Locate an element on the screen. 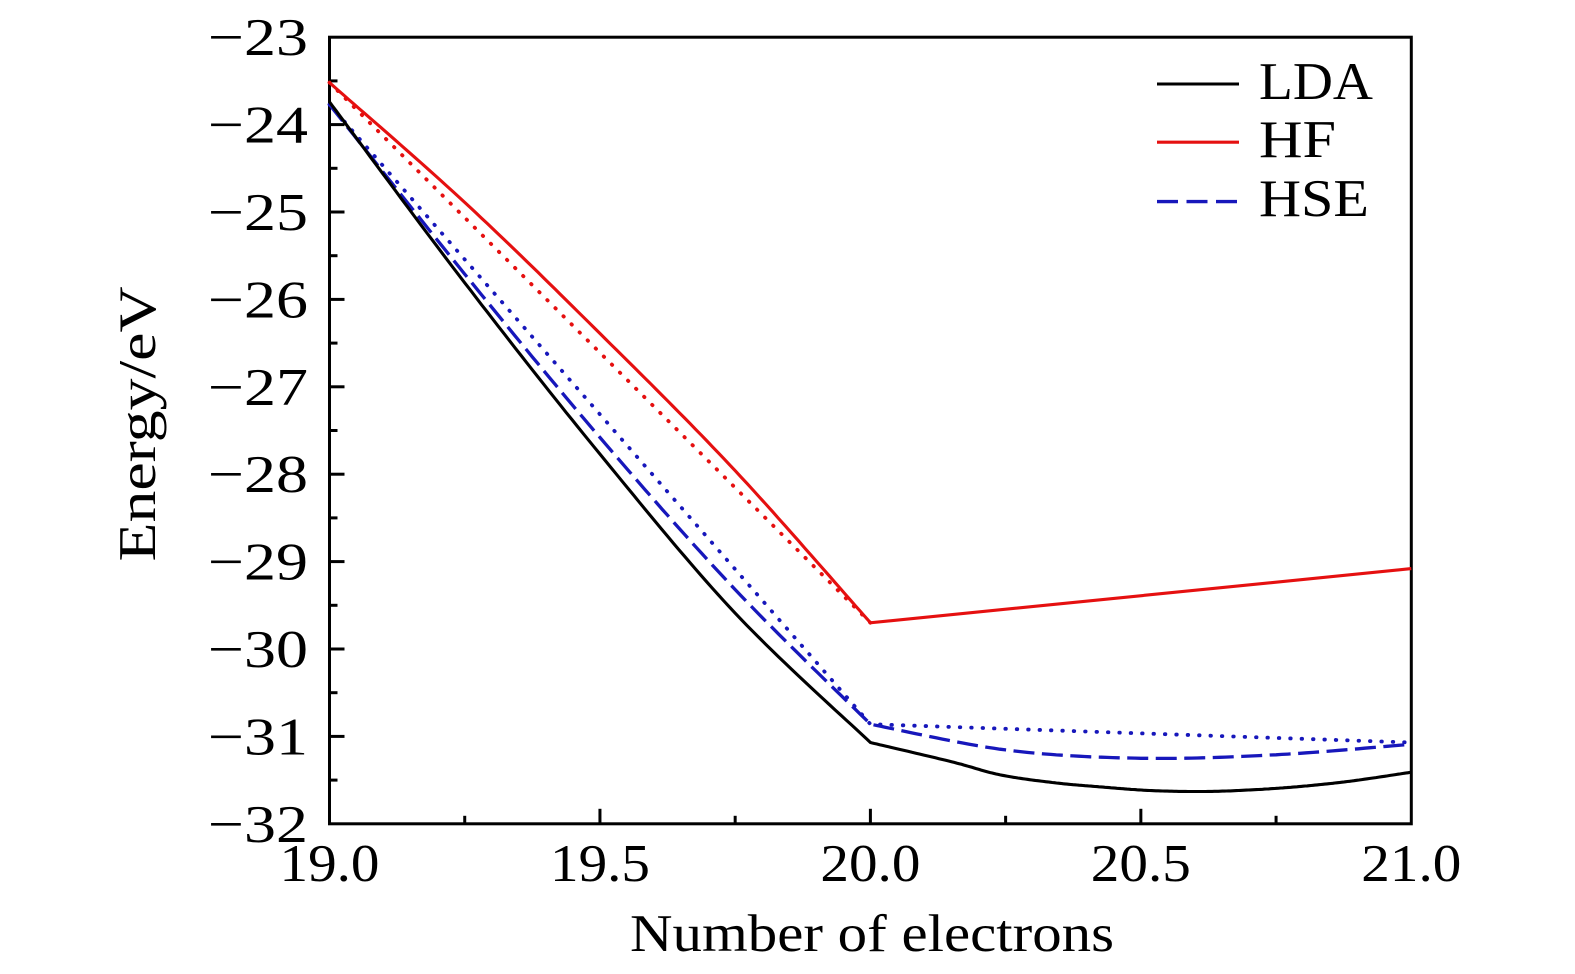 The image size is (1575, 974). svg-text: HF is located at coordinates (1297, 140).